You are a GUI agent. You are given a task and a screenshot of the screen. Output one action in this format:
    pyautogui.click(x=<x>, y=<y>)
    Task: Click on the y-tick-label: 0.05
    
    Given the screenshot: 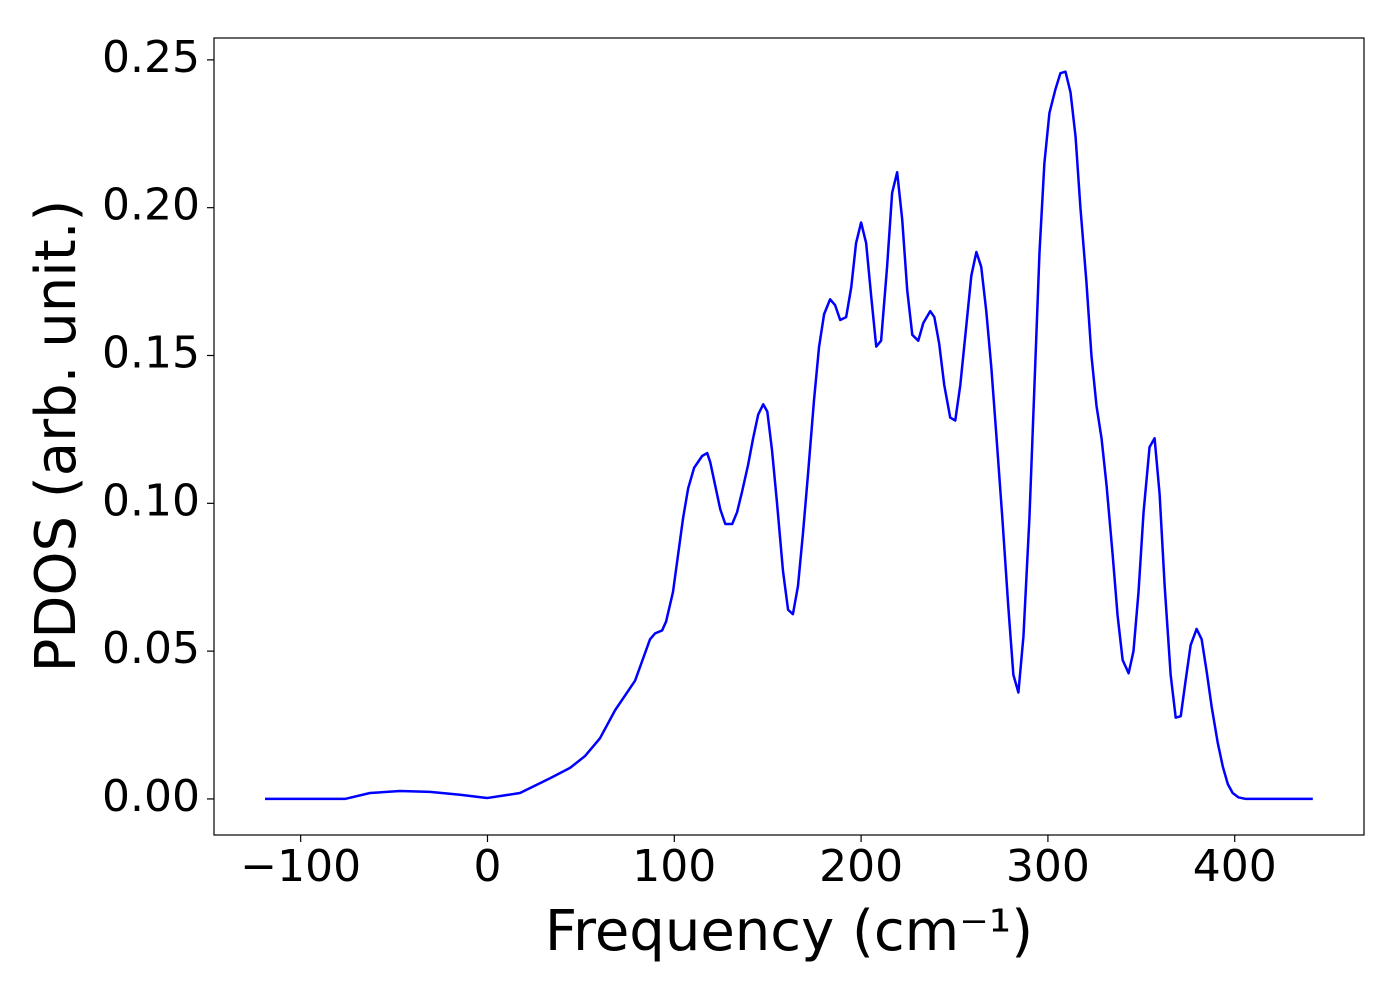 What is the action you would take?
    pyautogui.click(x=151, y=648)
    